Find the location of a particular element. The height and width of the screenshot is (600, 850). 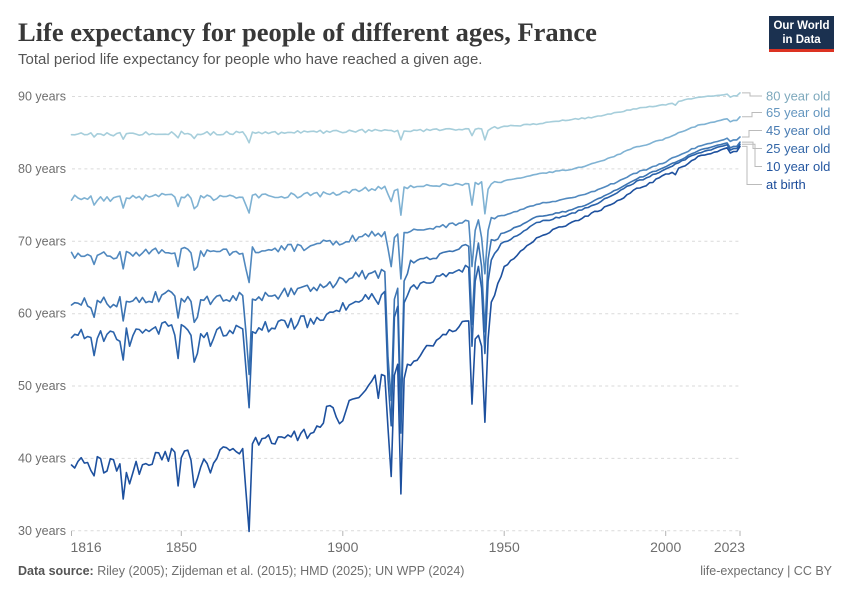

svg-text: 25 year old is located at coordinates (798, 148).